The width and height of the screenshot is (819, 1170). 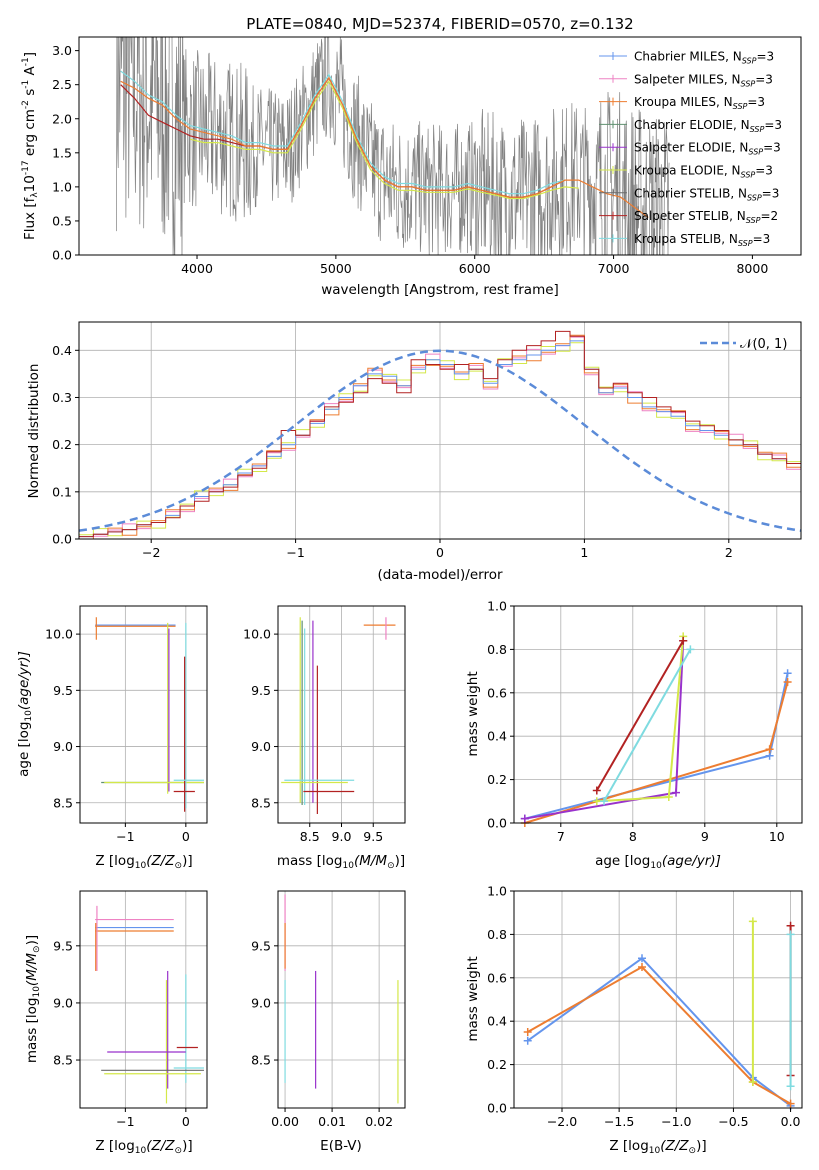 I want to click on age-z-frame, so click(x=143, y=714).